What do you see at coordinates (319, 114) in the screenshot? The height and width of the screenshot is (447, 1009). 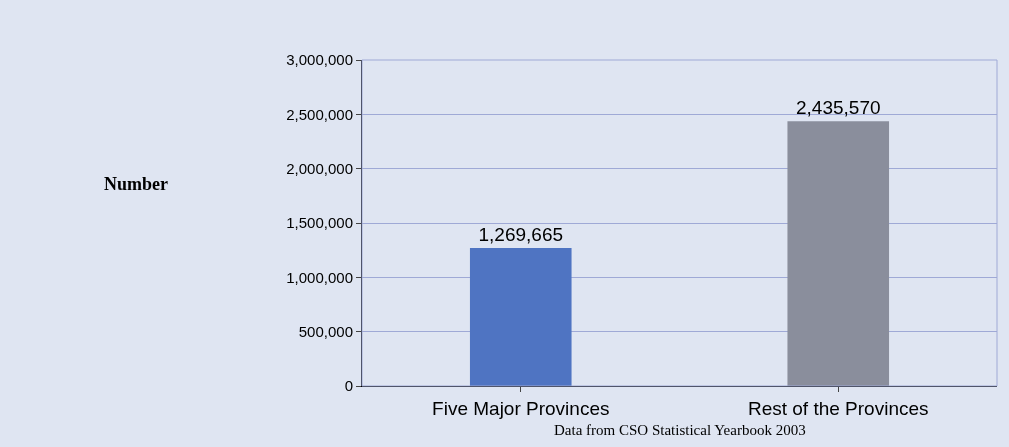 I see `y-tick-label: 2,500,000` at bounding box center [319, 114].